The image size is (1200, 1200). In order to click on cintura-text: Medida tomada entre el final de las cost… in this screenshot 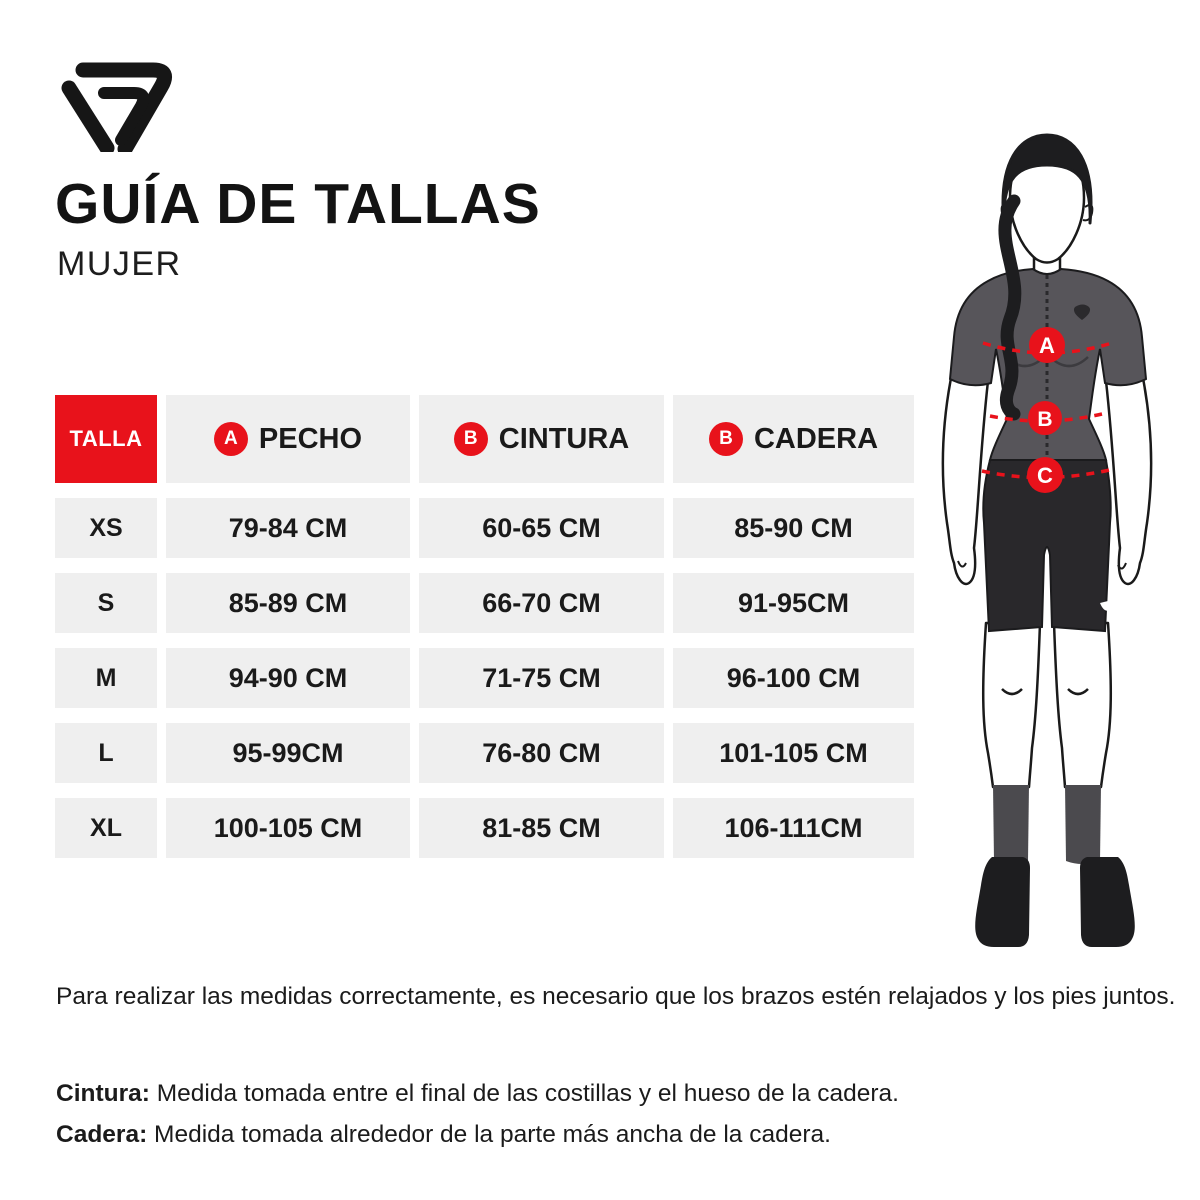, I will do `click(524, 1093)`.